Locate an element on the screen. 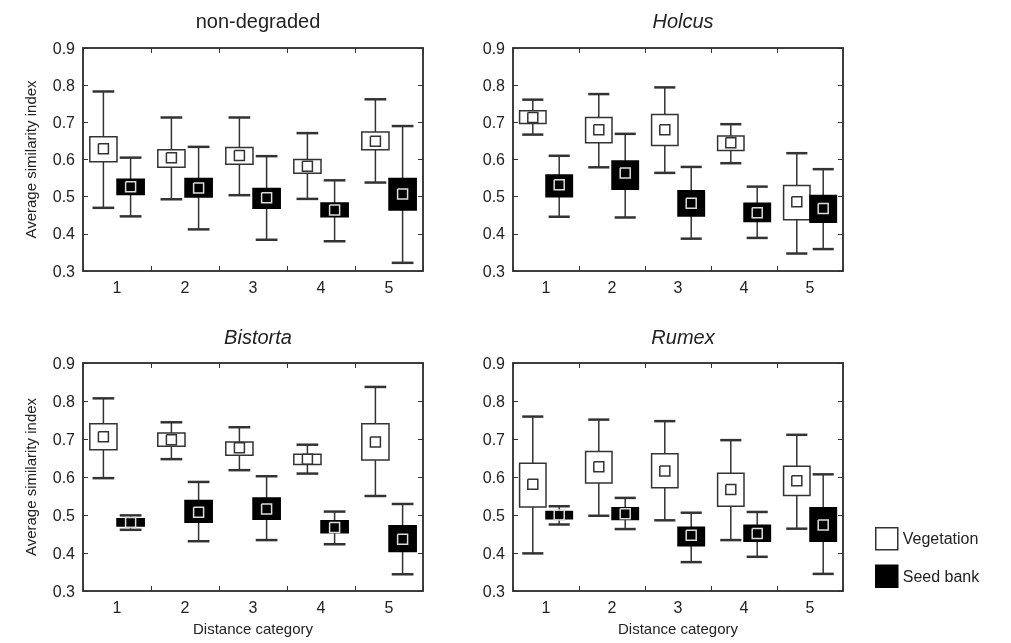  chart-title: Rumex is located at coordinates (683, 337).